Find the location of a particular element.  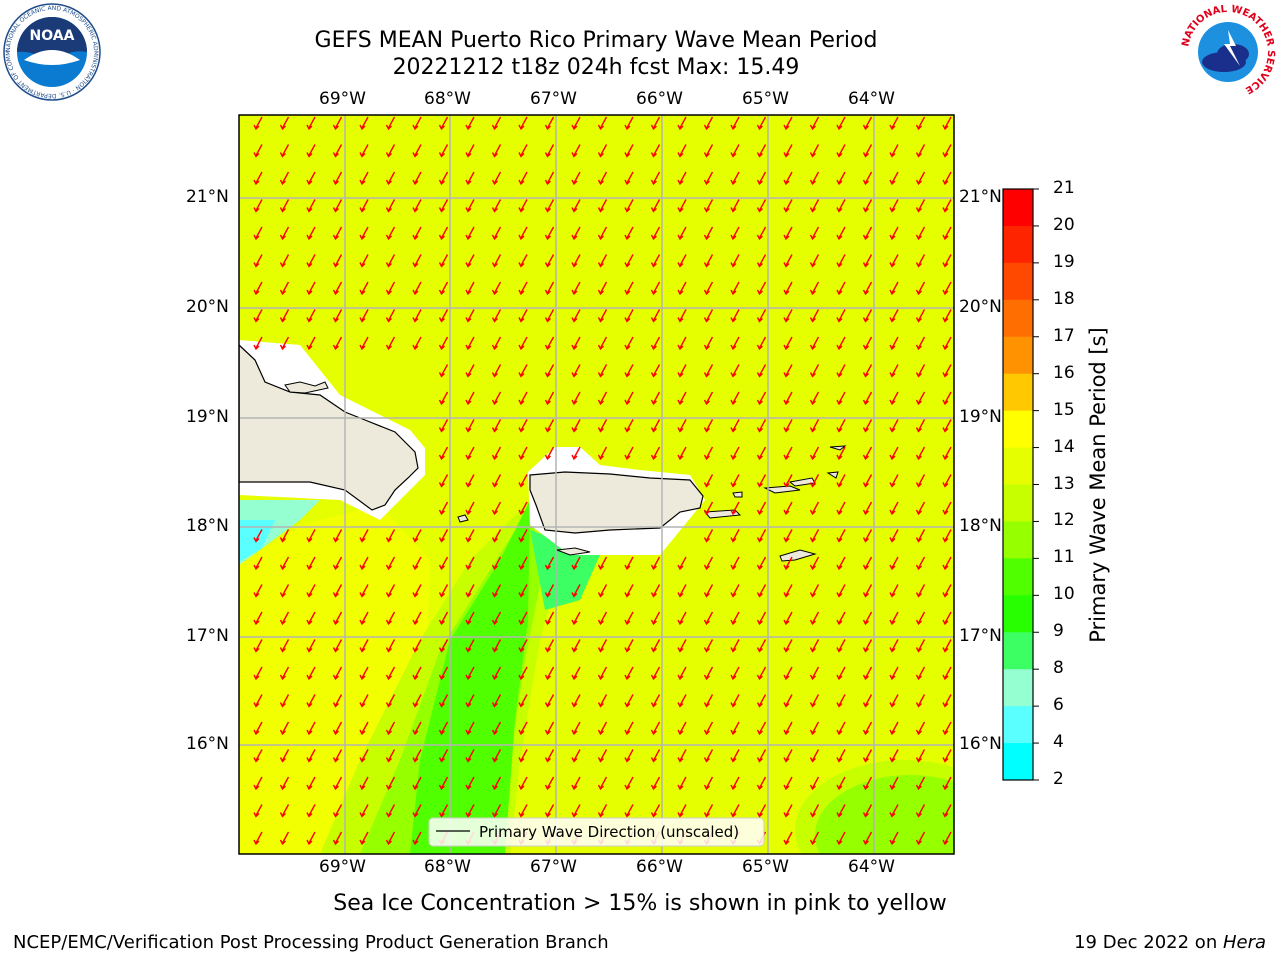

colorbar-backdrop is located at coordinates (1018, 485).